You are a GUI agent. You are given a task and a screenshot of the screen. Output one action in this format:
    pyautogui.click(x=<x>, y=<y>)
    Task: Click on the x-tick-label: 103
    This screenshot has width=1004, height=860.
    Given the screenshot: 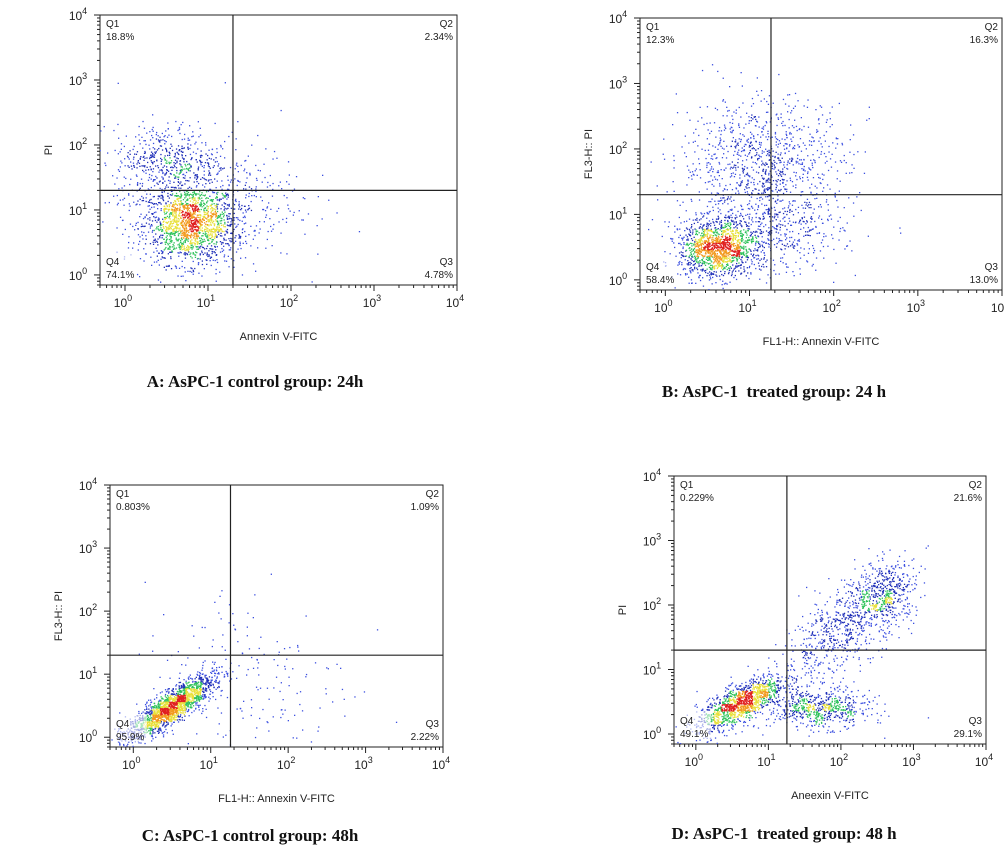 What is the action you would take?
    pyautogui.click(x=372, y=301)
    